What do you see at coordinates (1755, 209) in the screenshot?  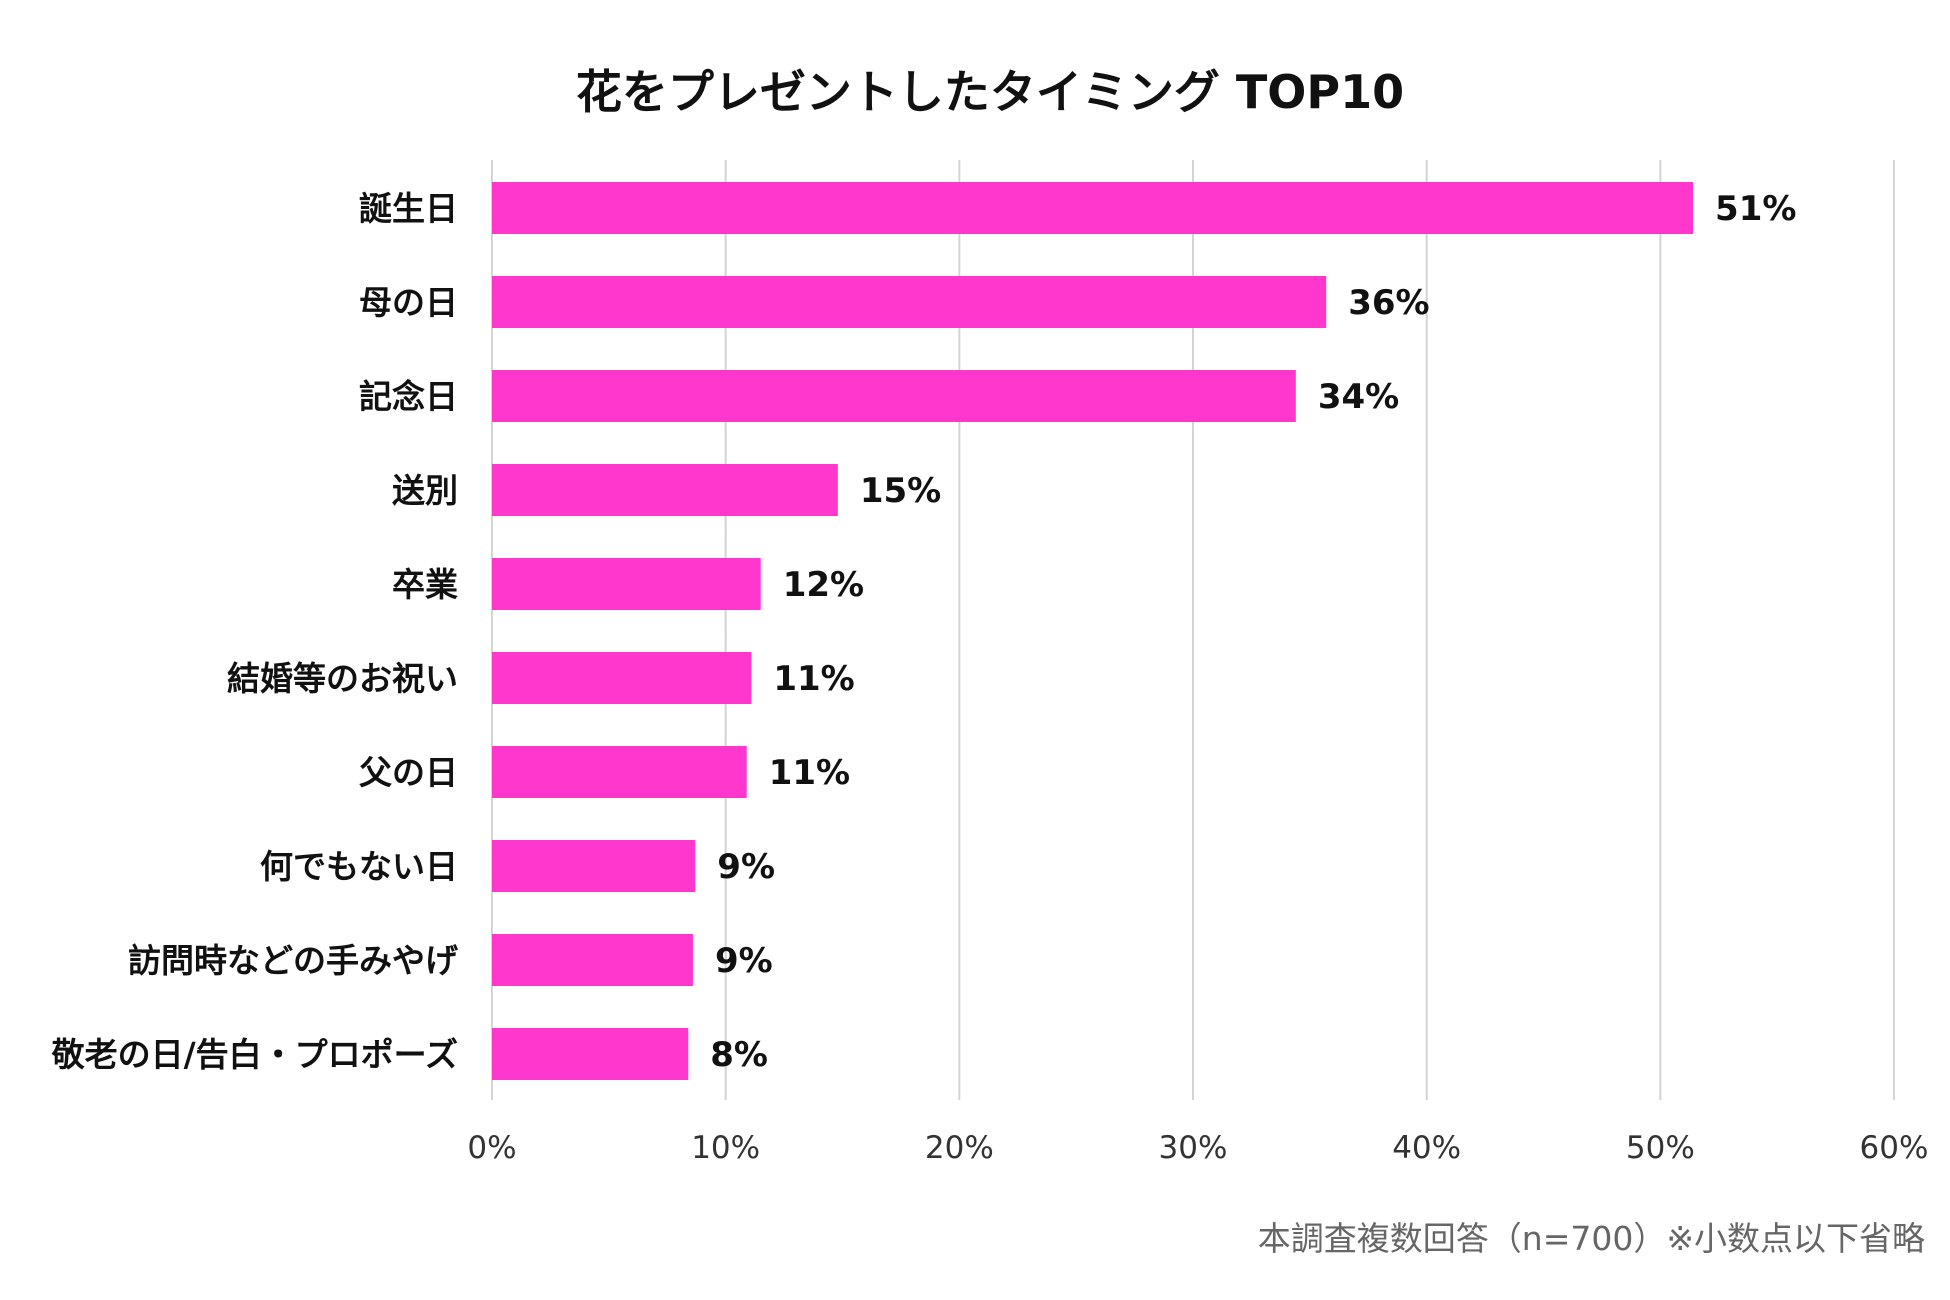 I see `value-label: 51%` at bounding box center [1755, 209].